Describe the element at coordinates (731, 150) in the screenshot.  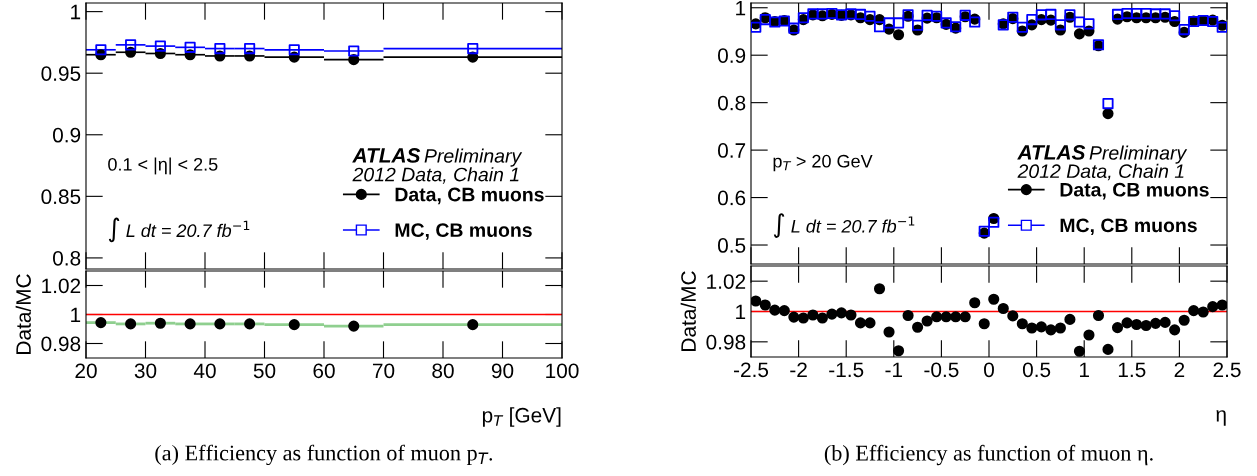
I see `y-tick-label: 0.7` at that location.